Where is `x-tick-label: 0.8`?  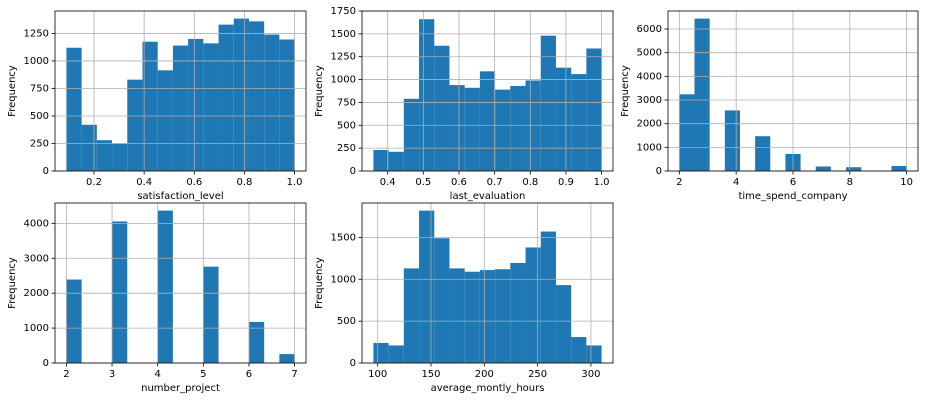 x-tick-label: 0.8 is located at coordinates (530, 182).